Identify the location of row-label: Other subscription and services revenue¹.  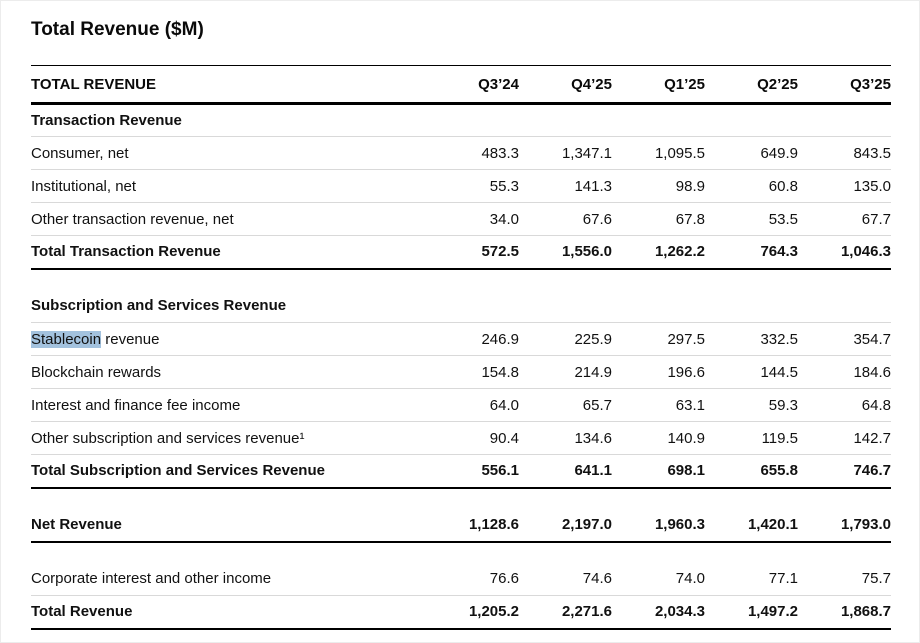
(228, 438).